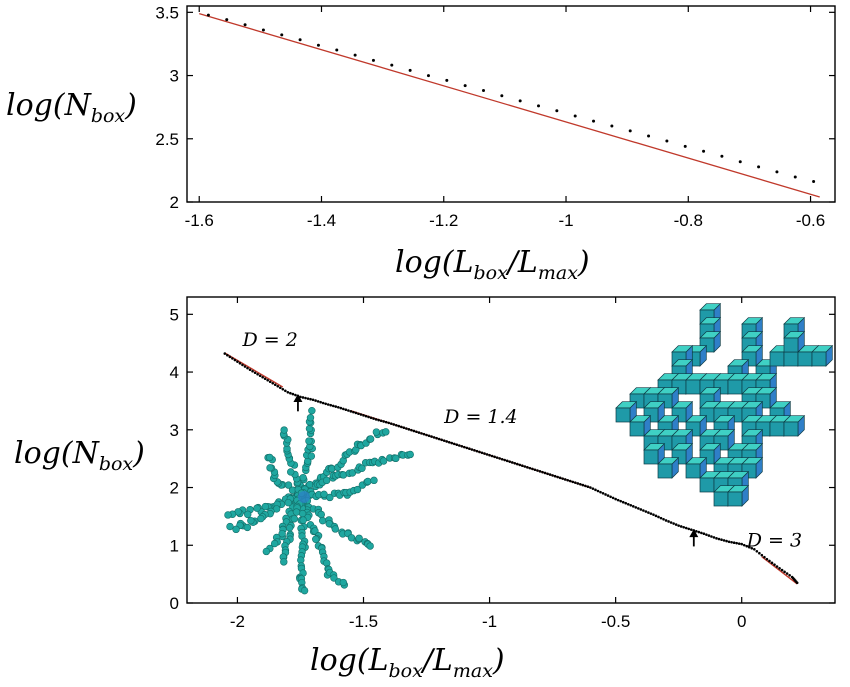  Describe the element at coordinates (167, 12) in the screenshot. I see `top-y-tick-label: 3.5` at that location.